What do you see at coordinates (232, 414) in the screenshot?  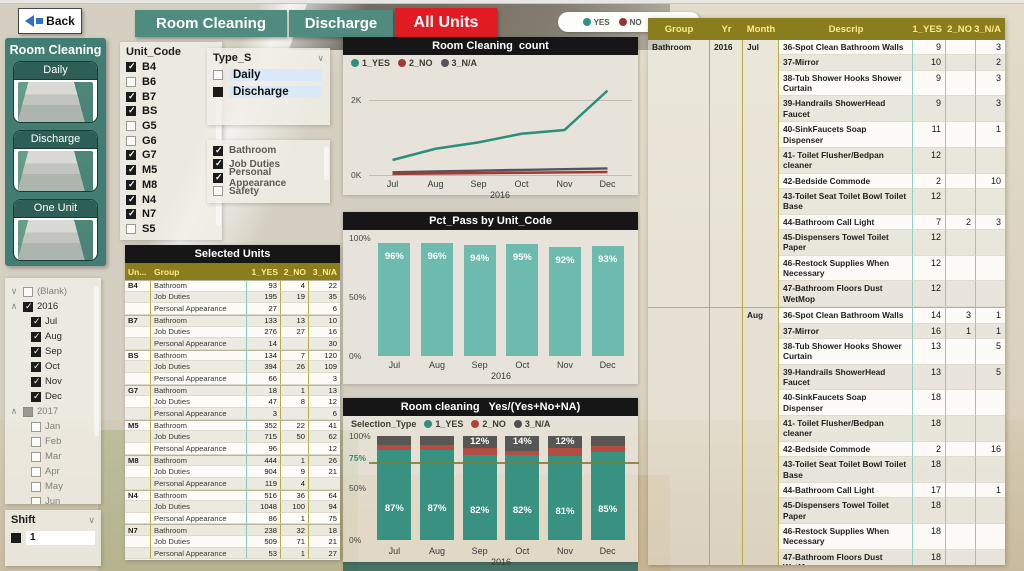 I see `table-row: Personal Appearance 3 6` at bounding box center [232, 414].